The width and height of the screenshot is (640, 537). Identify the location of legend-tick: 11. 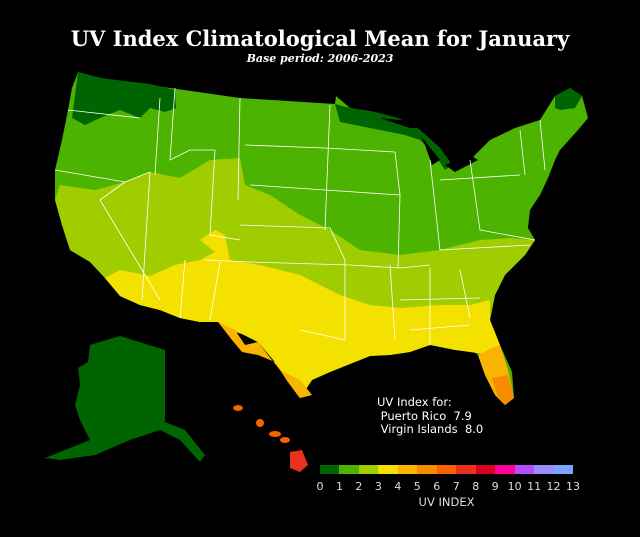
(534, 486).